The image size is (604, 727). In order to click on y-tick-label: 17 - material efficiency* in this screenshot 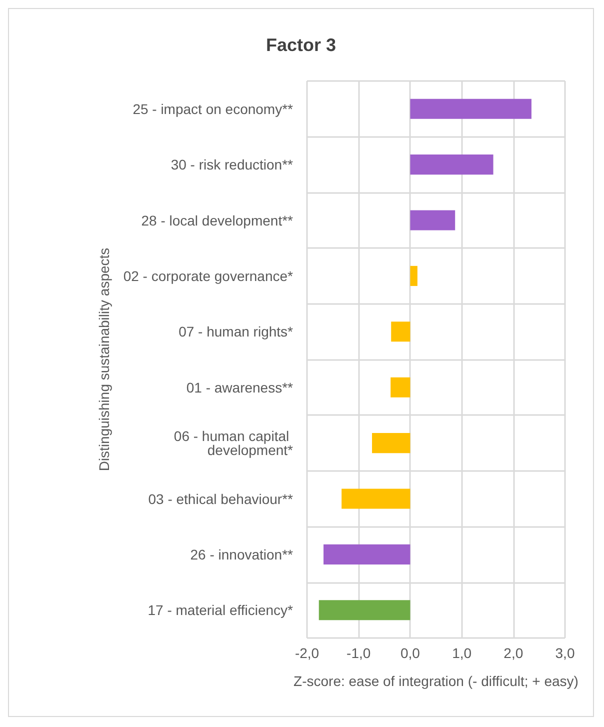, I will do `click(221, 610)`.